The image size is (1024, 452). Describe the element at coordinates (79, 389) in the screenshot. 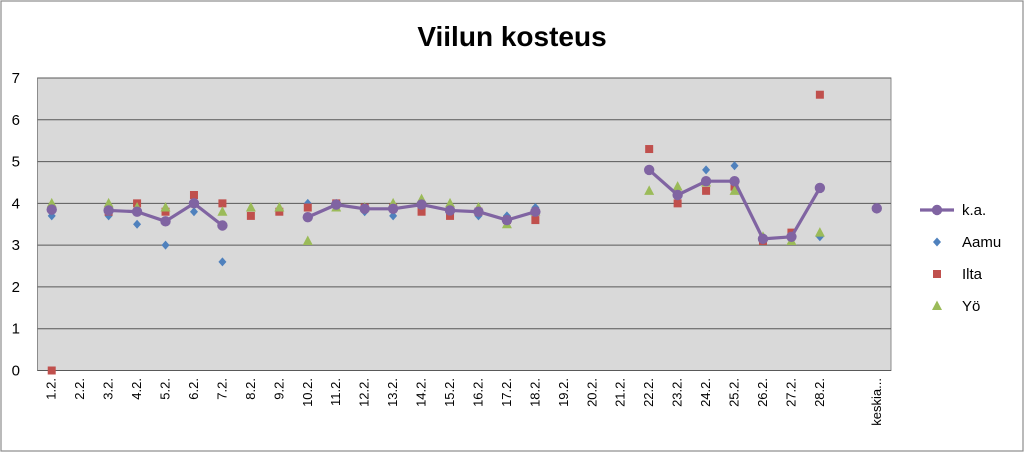

I see `x-tick-label: 2.2.` at that location.